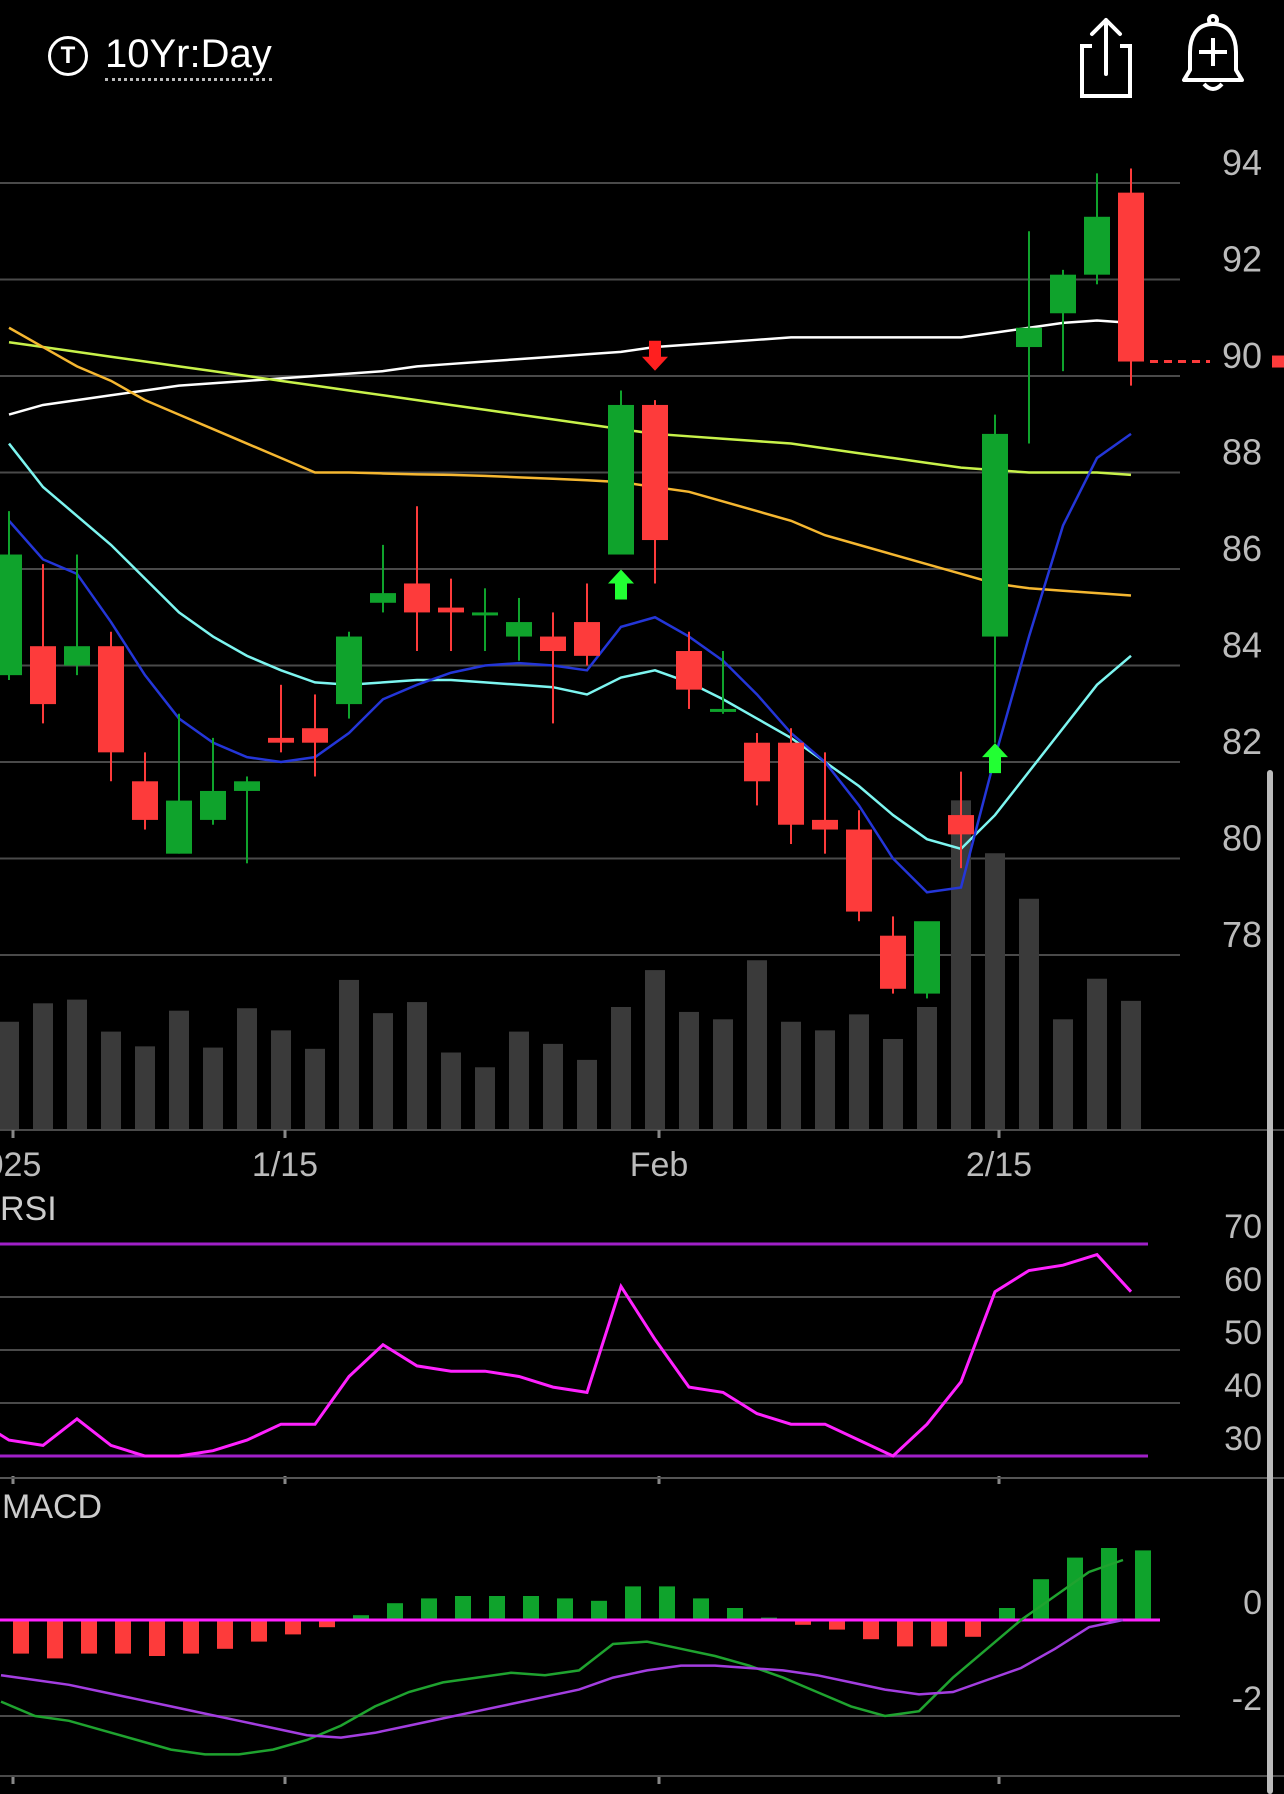  I want to click on ticker-icon-letter: T, so click(68, 55).